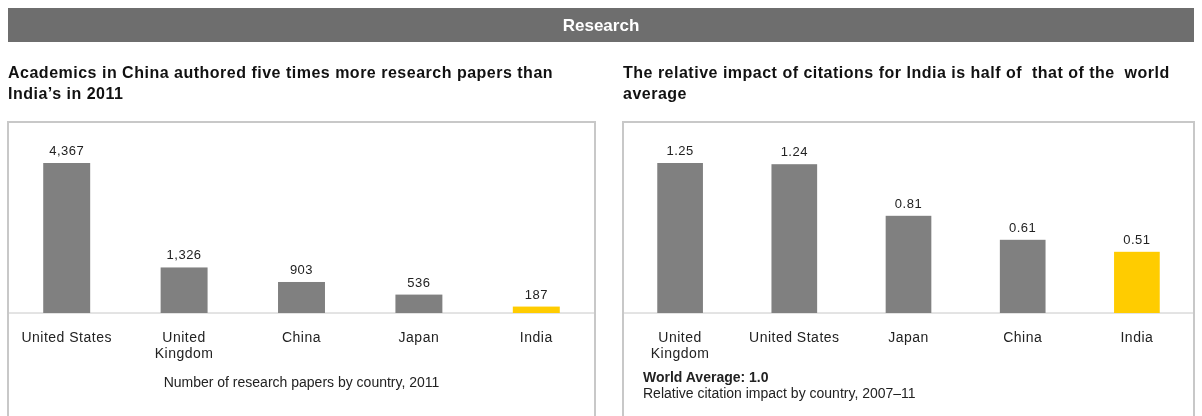  I want to click on data-label: 536, so click(419, 282).